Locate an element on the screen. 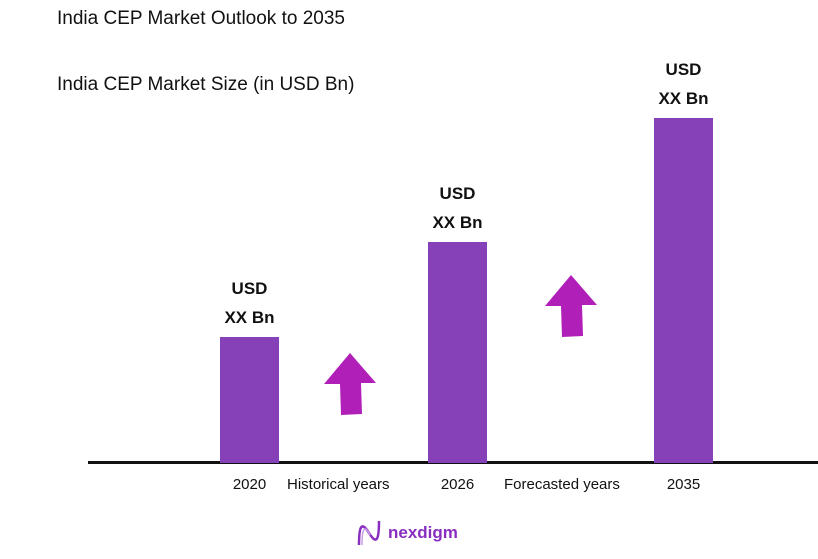 The image size is (818, 559). bar-2026 is located at coordinates (457, 352).